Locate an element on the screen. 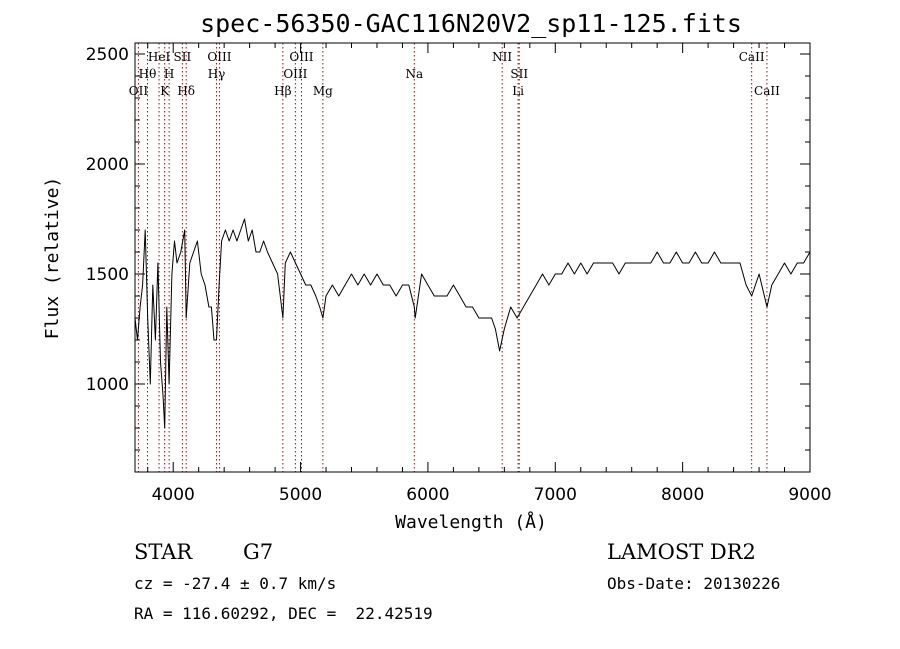 The height and width of the screenshot is (649, 900). object-class: STAR is located at coordinates (163, 552).